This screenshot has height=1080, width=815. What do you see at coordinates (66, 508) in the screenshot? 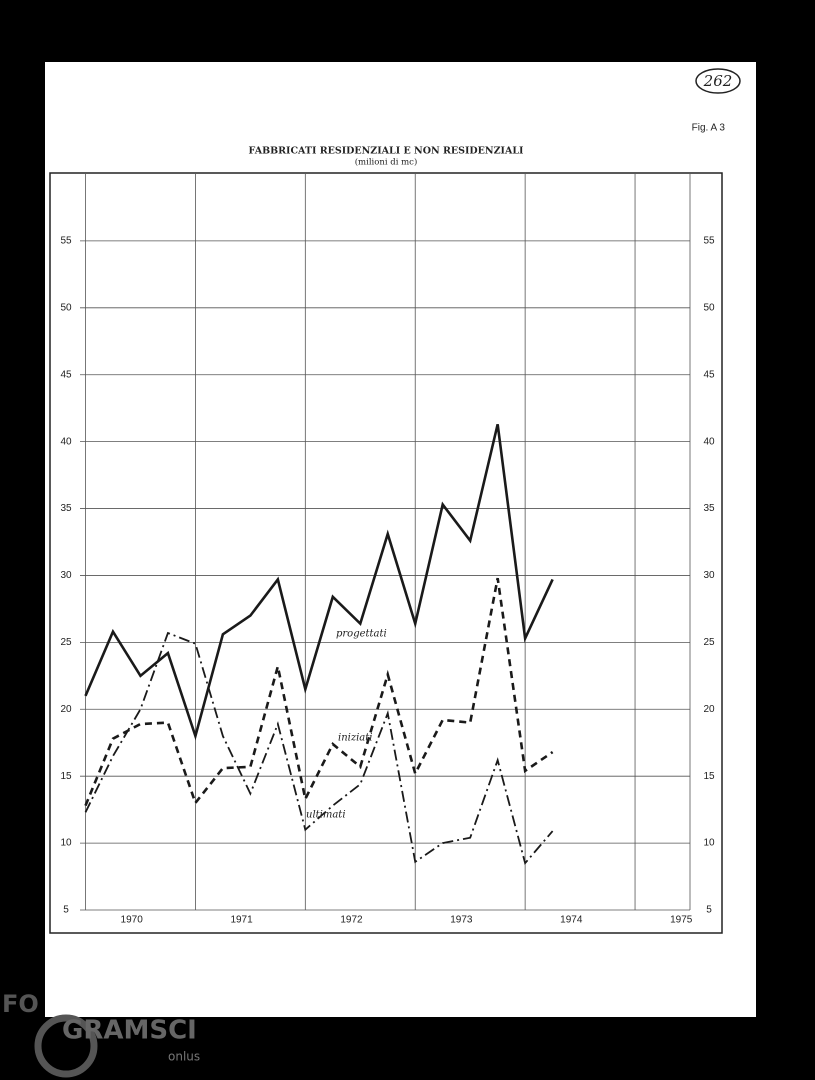
I see `y-tick-label: 35` at bounding box center [66, 508].